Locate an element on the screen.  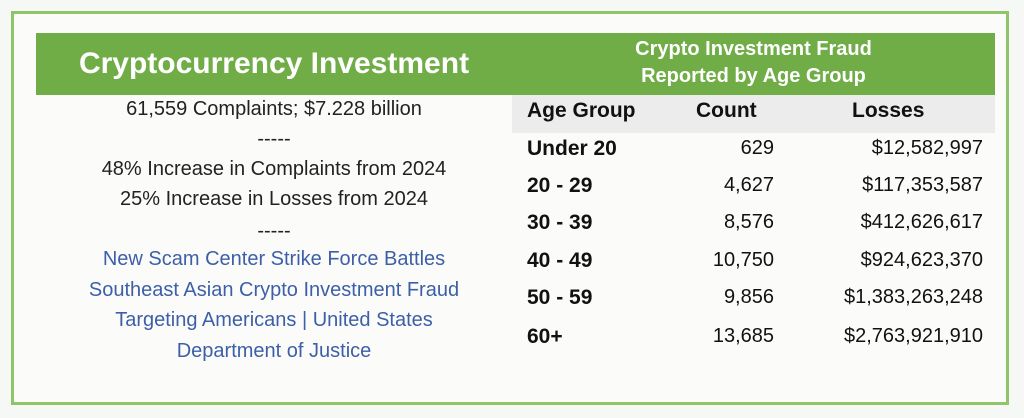
losses: $117,353,587 is located at coordinates (922, 185).